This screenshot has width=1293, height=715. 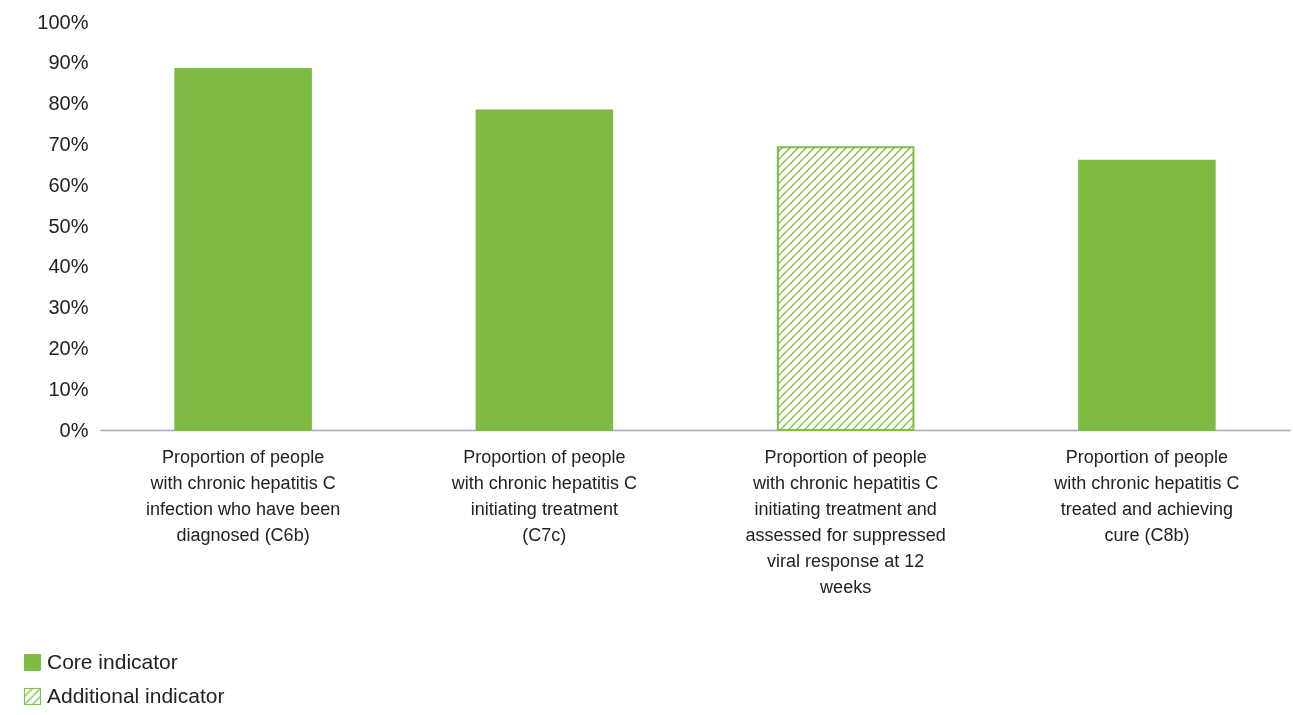 What do you see at coordinates (68, 307) in the screenshot?
I see `y-tick-label: 30%` at bounding box center [68, 307].